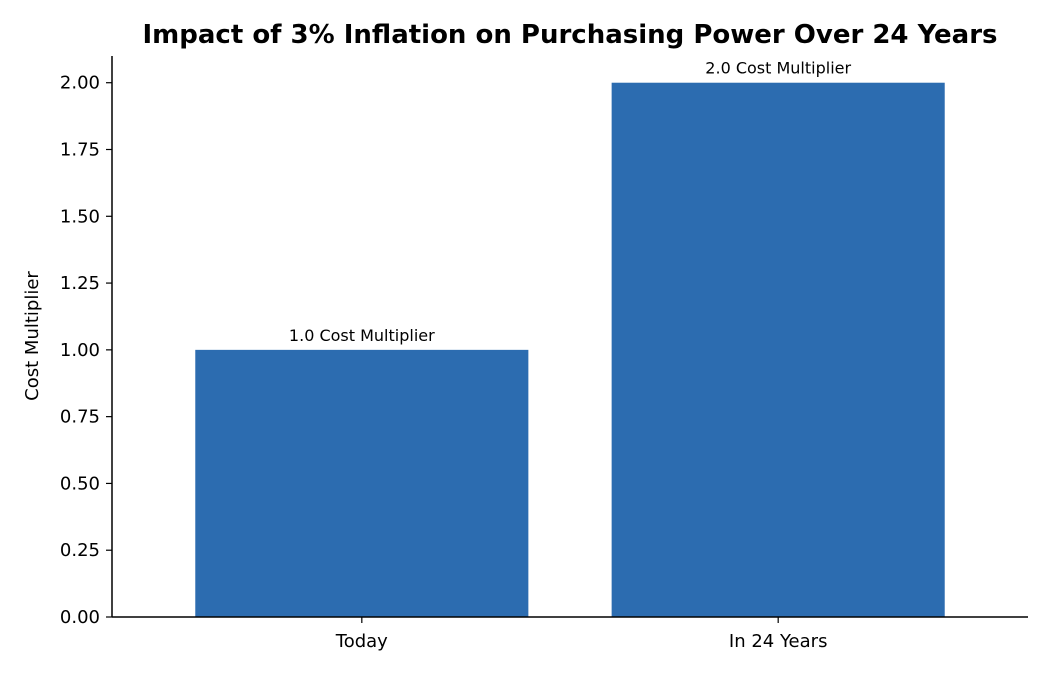 The width and height of the screenshot is (1050, 675). What do you see at coordinates (80, 617) in the screenshot?
I see `y-tick-label-0: 0.00` at bounding box center [80, 617].